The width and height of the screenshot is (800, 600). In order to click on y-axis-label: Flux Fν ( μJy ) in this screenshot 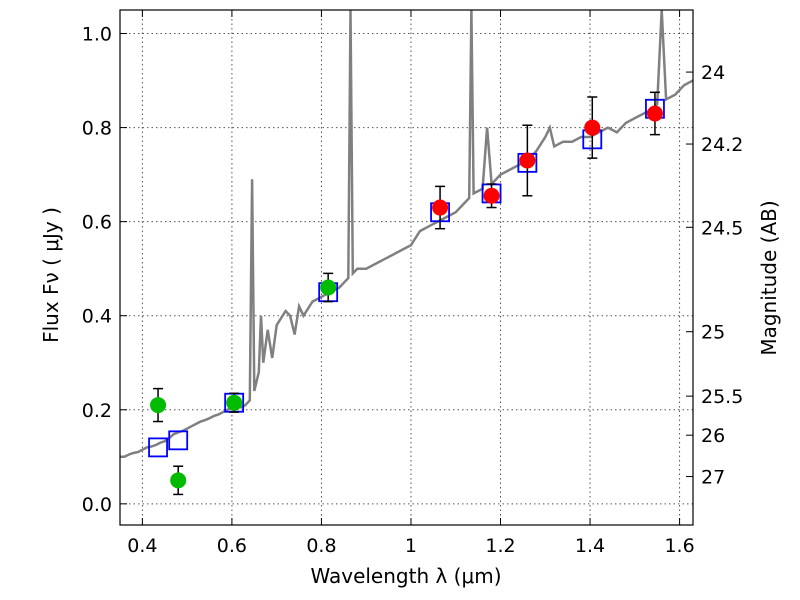, I will do `click(51, 275)`.